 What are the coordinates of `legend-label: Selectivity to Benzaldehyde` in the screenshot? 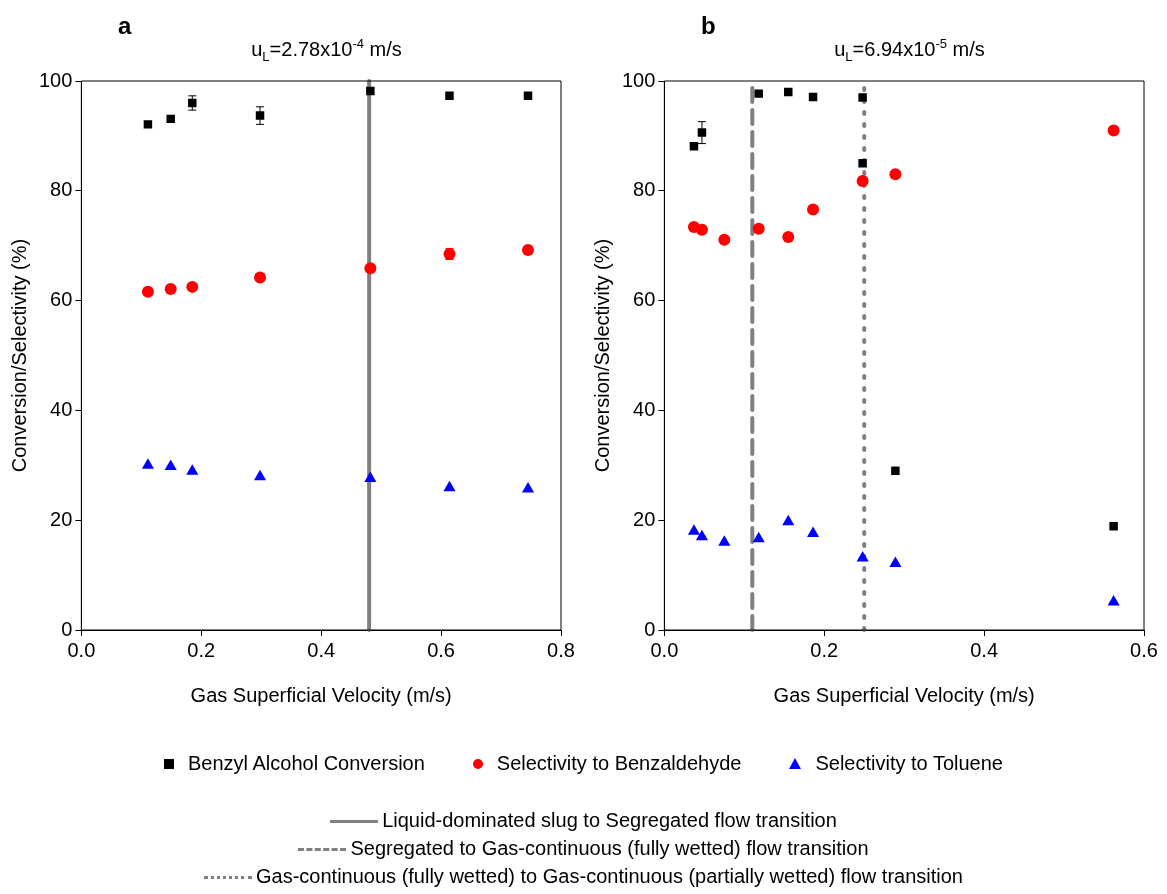 It's located at (619, 763).